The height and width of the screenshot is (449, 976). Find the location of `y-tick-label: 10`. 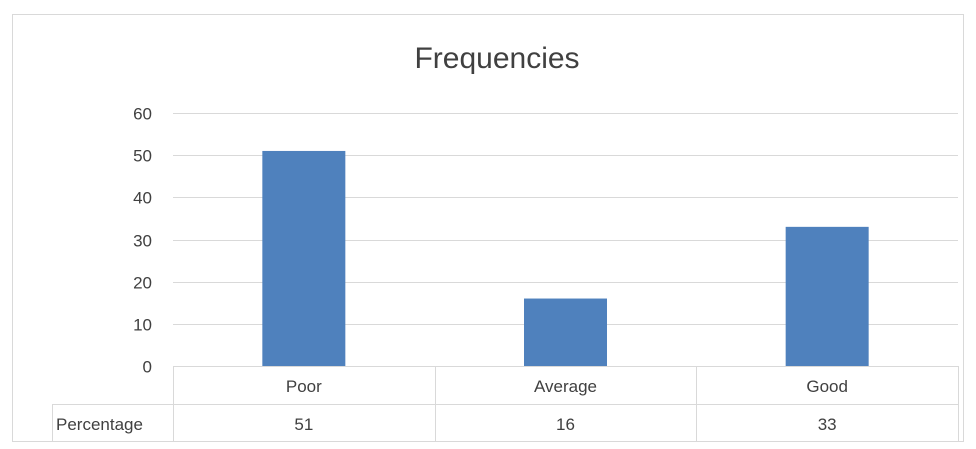

y-tick-label: 10 is located at coordinates (142, 325).